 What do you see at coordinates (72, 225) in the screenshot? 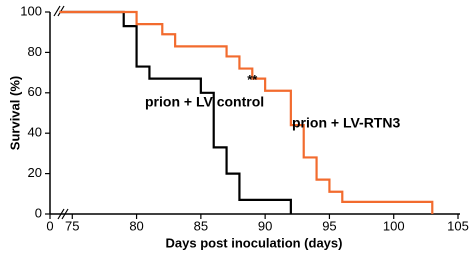
I see `x-tick-label: 75` at bounding box center [72, 225].